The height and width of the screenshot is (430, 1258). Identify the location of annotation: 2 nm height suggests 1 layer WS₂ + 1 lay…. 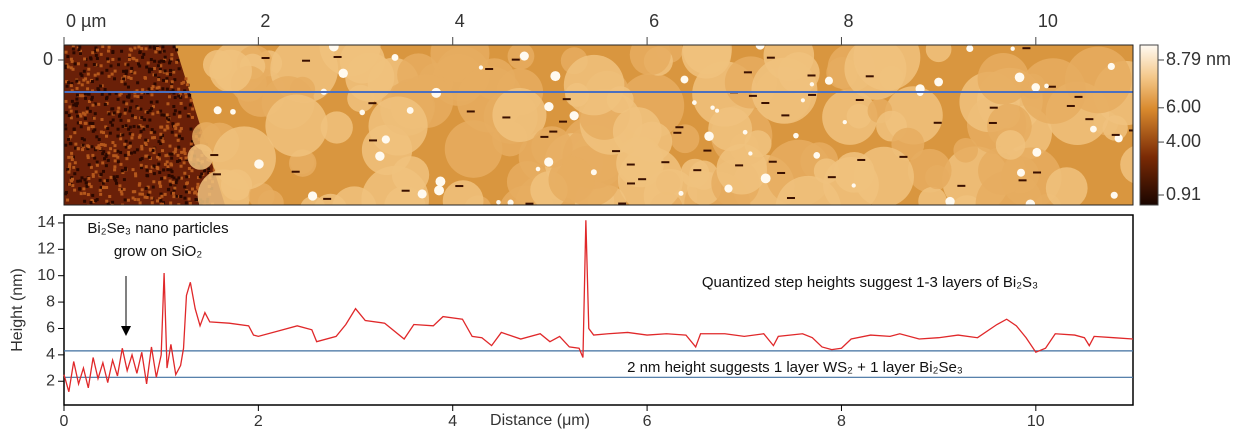
(795, 367).